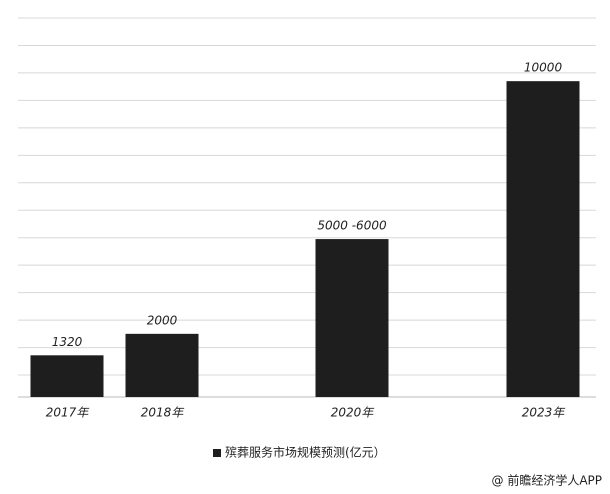  What do you see at coordinates (217, 453) in the screenshot?
I see `legend-swatch` at bounding box center [217, 453].